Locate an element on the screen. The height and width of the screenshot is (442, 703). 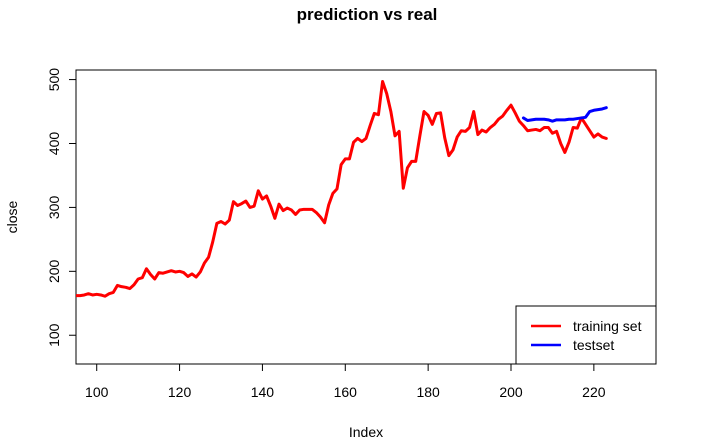
legend-label-training: training set is located at coordinates (607, 326).